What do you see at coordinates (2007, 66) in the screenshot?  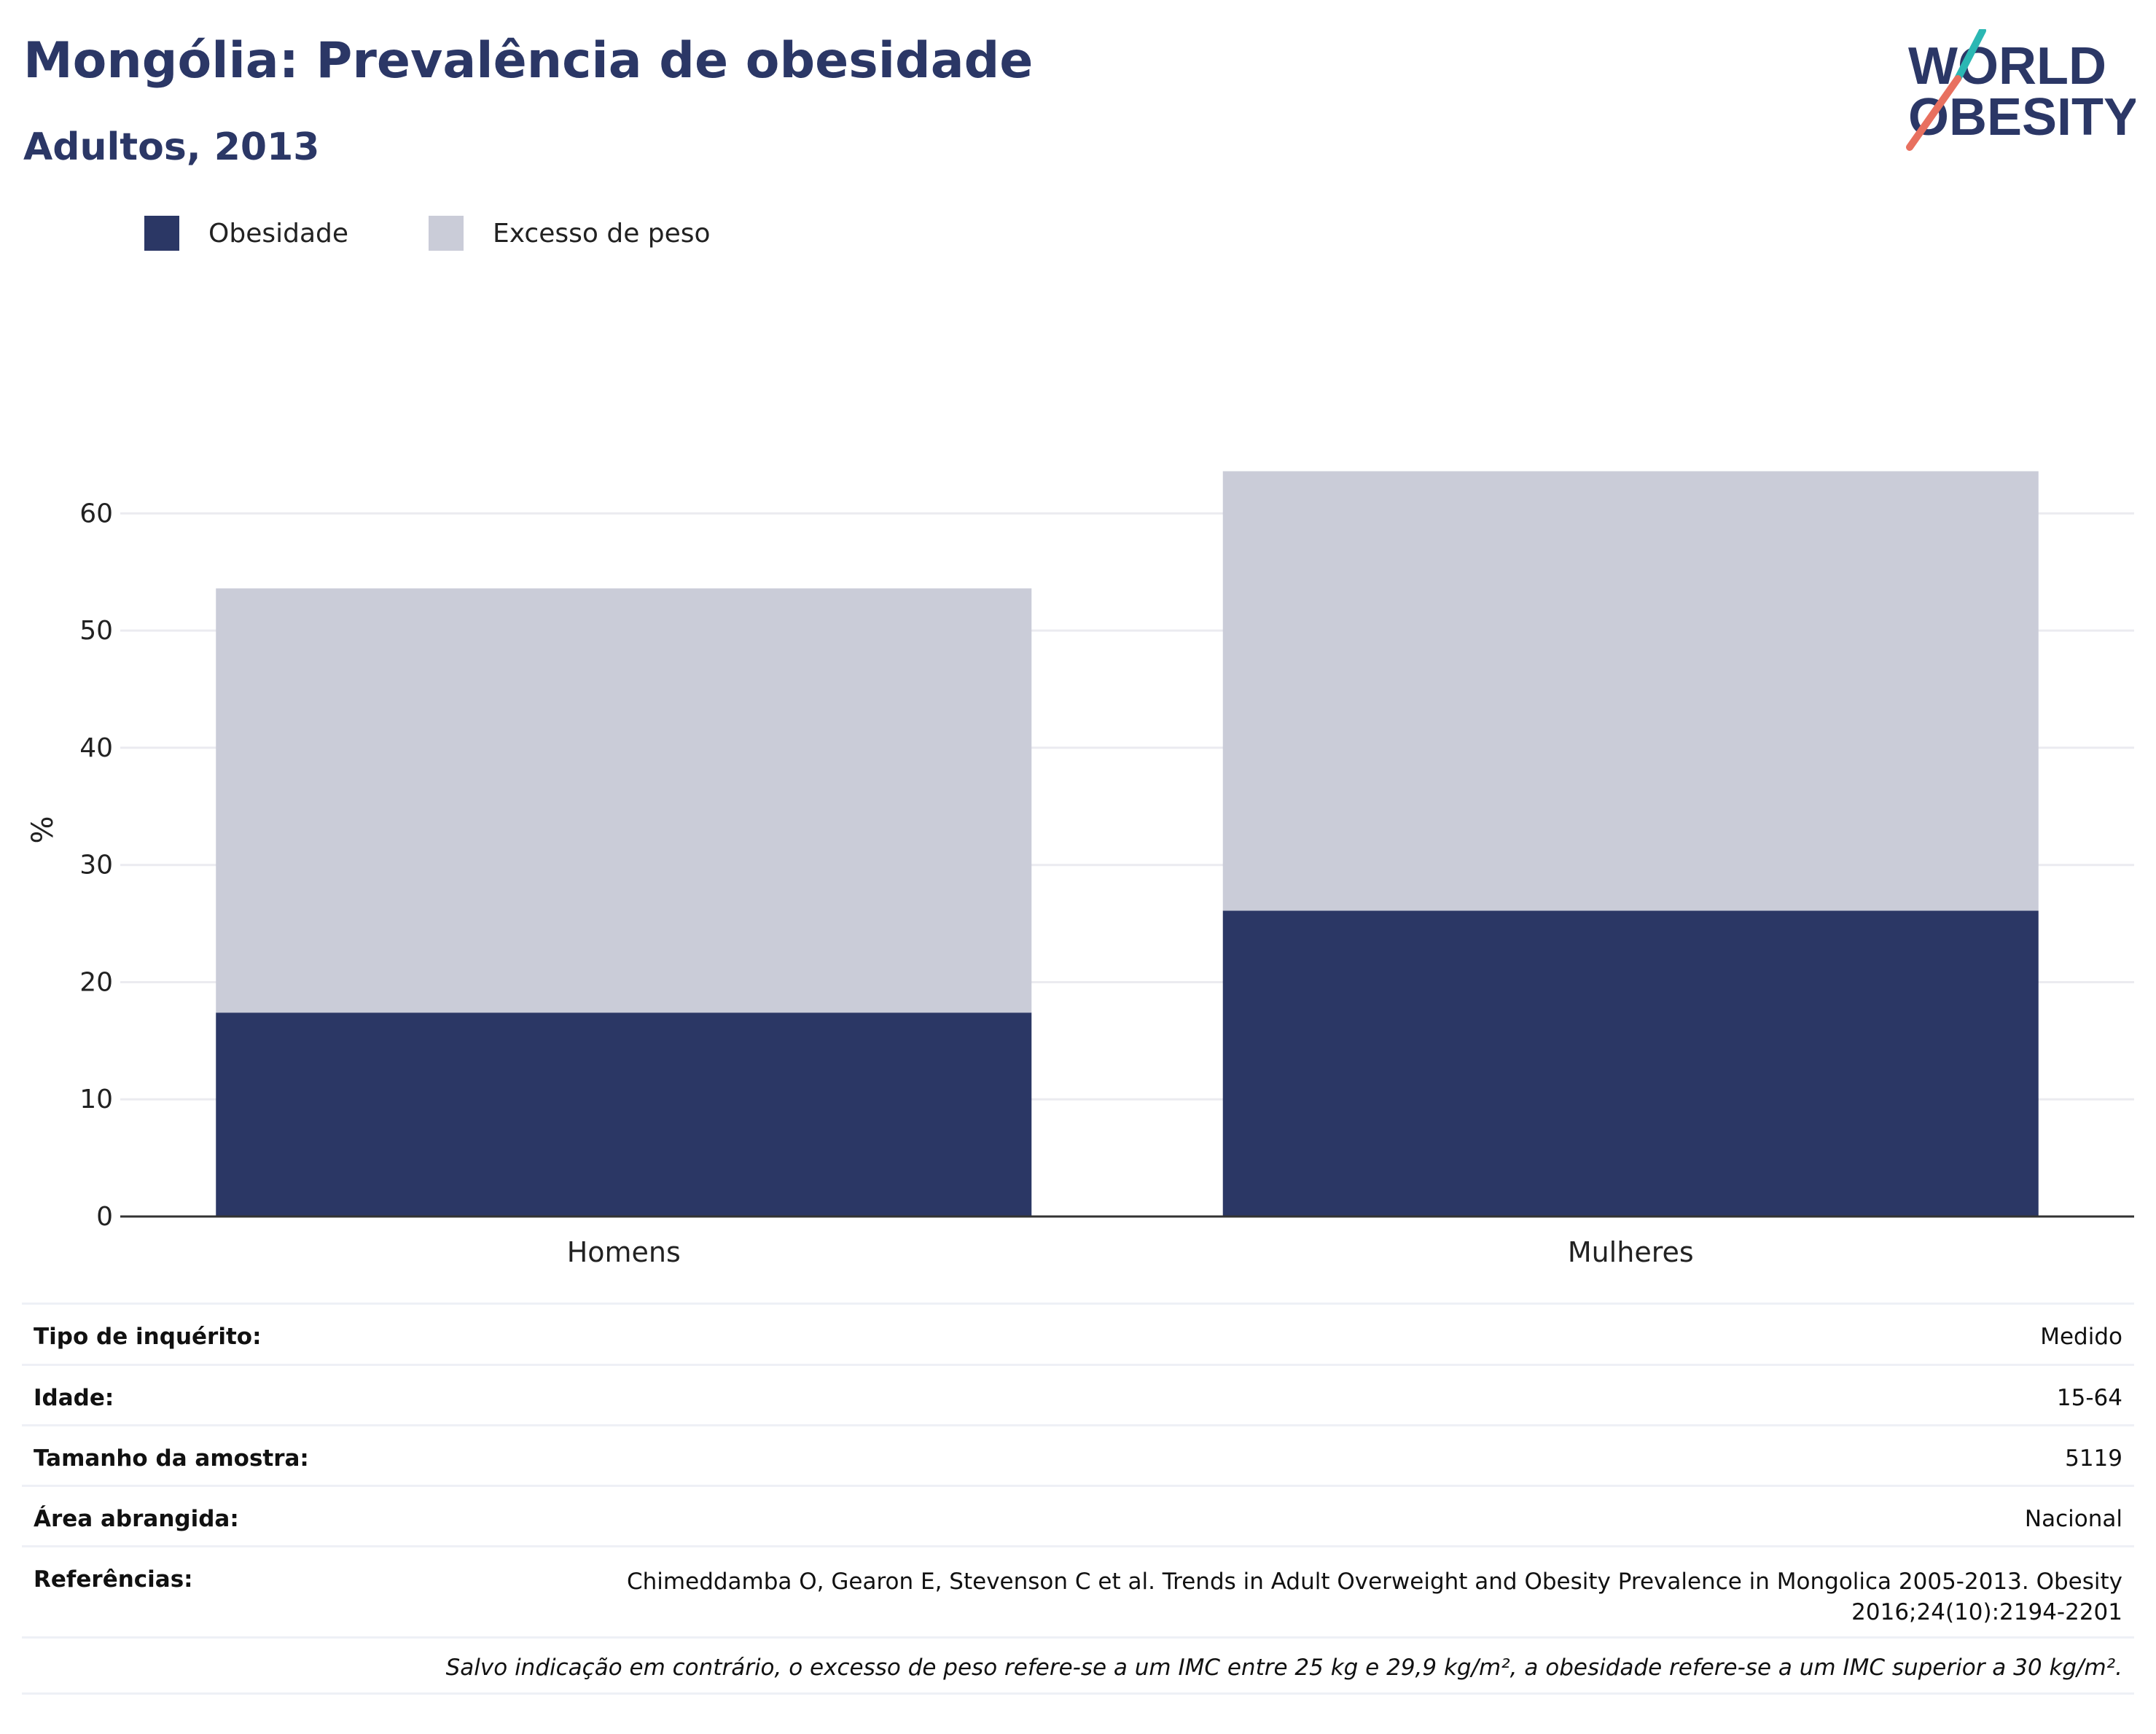 I see `logo-line1: WORLD` at bounding box center [2007, 66].